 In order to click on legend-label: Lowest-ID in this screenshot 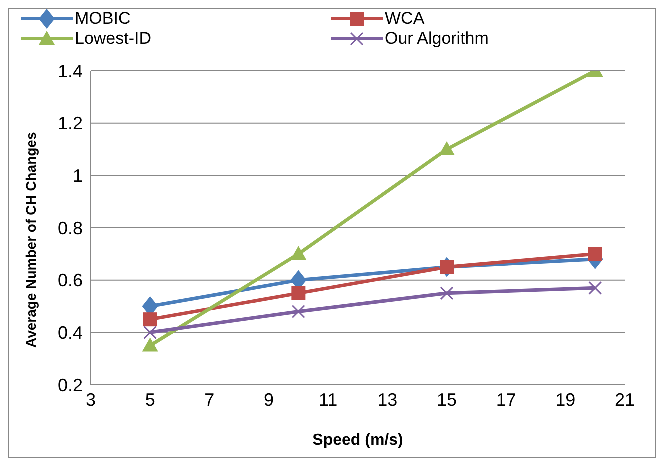, I will do `click(113, 39)`.